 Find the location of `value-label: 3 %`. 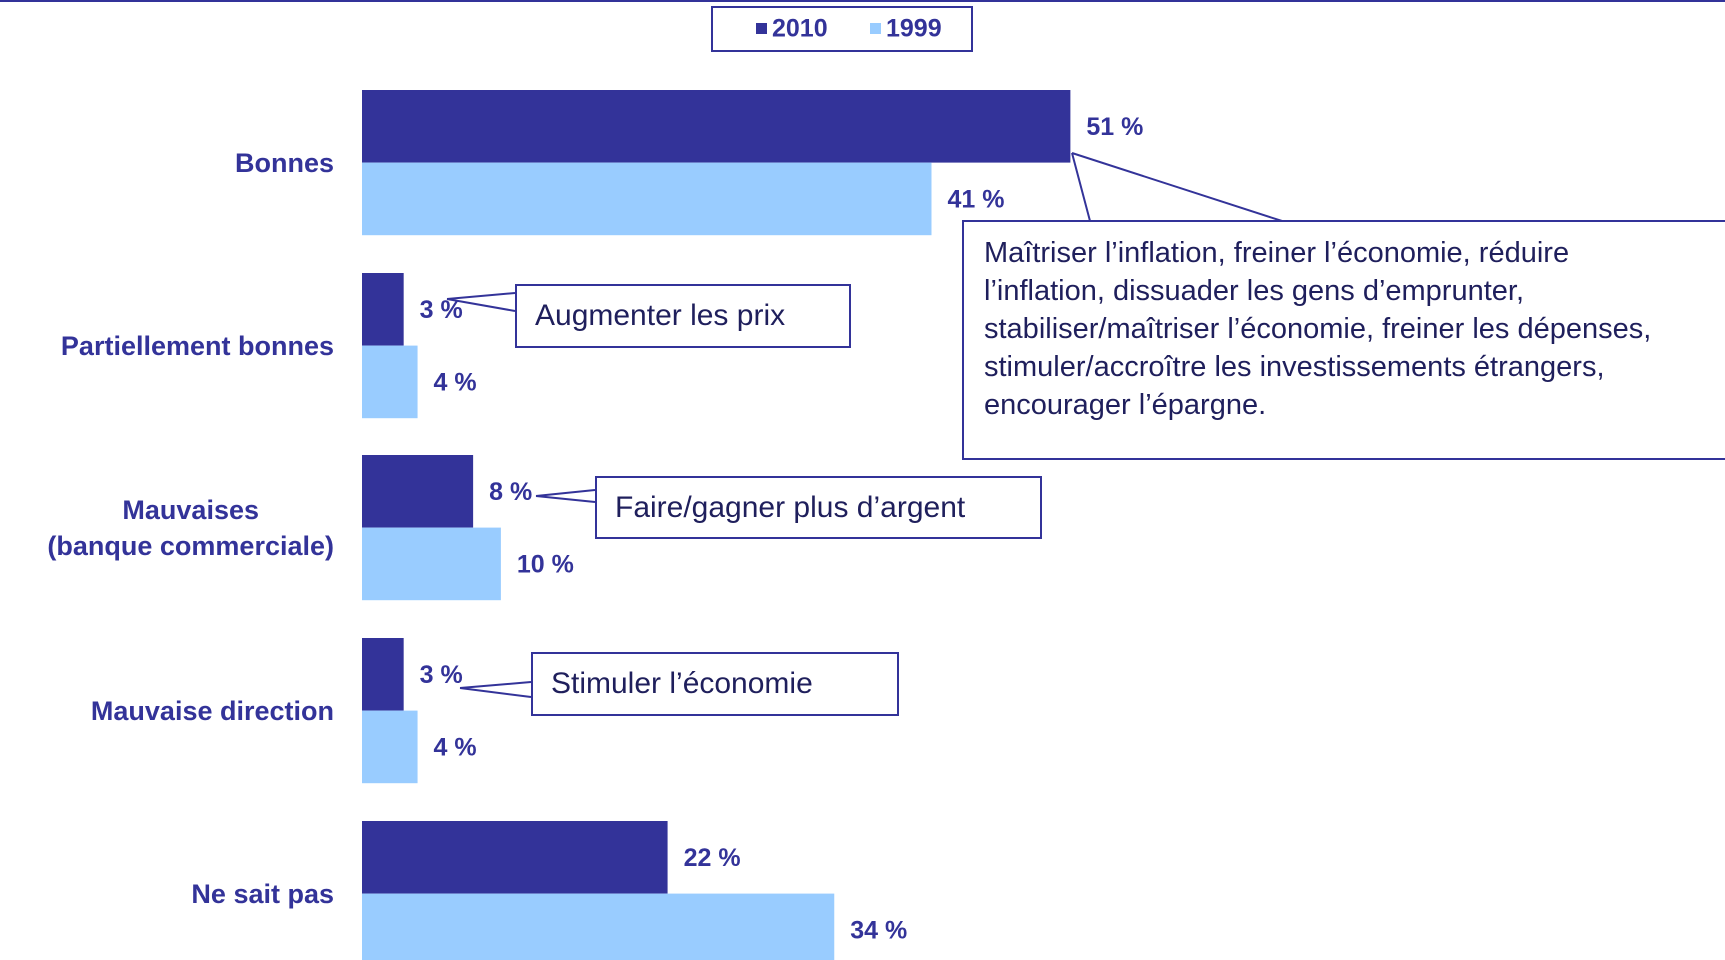

value-label: 3 % is located at coordinates (441, 675).